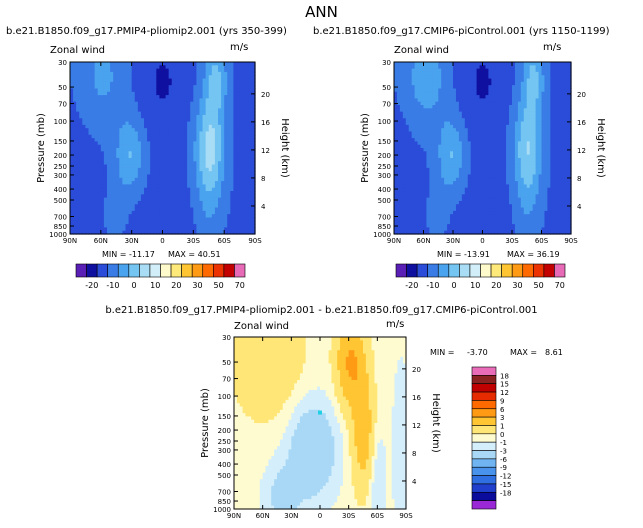  I want to click on panel1-min-max: MIN = -11.17, so click(128, 254).